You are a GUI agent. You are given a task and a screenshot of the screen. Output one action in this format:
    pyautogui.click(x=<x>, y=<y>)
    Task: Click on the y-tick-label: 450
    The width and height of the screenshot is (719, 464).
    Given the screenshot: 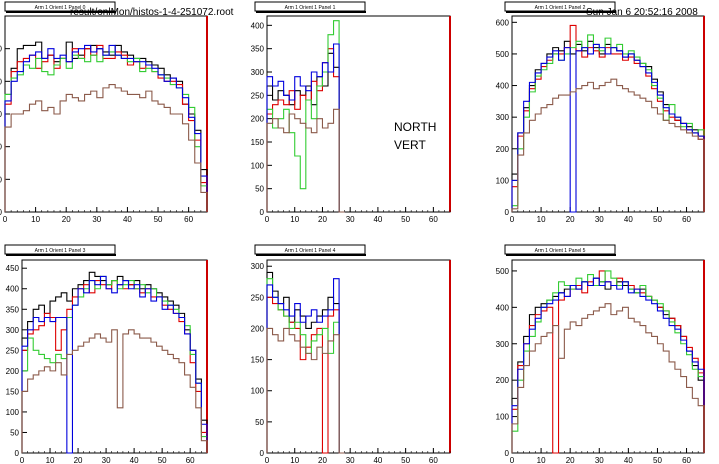 What is the action you would take?
    pyautogui.click(x=13, y=268)
    